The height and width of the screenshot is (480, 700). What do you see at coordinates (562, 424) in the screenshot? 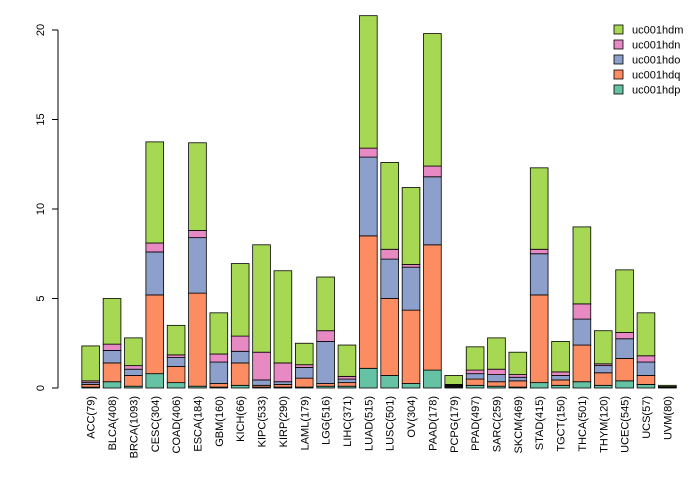
I see `x-tick-label: TGCT(150)` at bounding box center [562, 424].